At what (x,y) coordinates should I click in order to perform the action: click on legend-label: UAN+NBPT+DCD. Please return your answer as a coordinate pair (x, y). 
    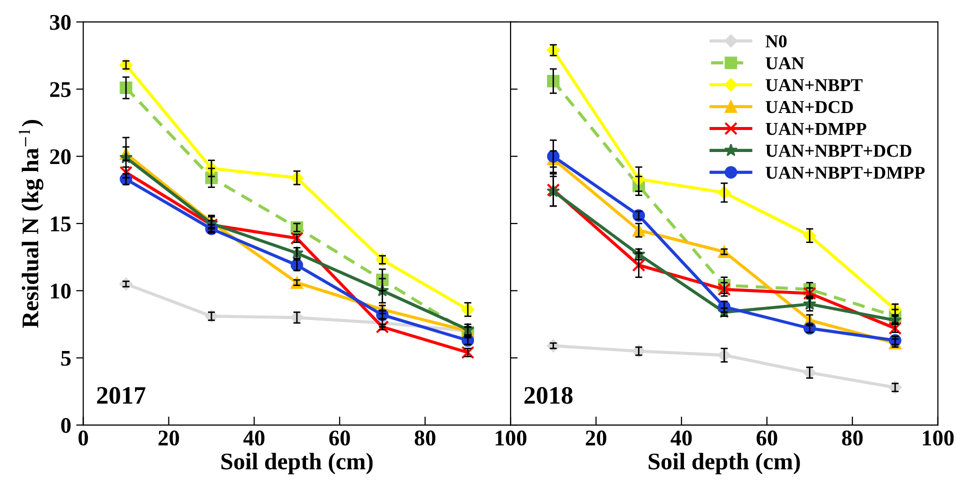
    Looking at the image, I should click on (839, 150).